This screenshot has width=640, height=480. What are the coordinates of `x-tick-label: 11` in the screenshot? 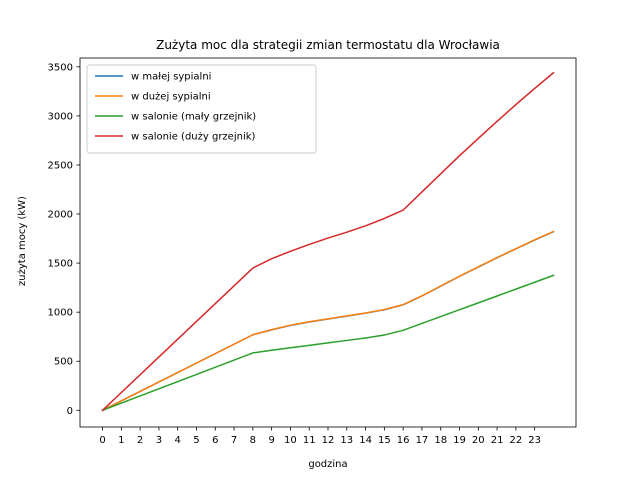 It's located at (309, 440).